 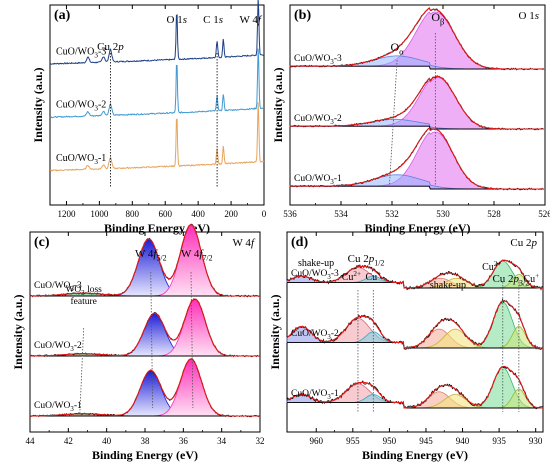 I want to click on peak-label: Cu 2p, so click(x=110, y=47).